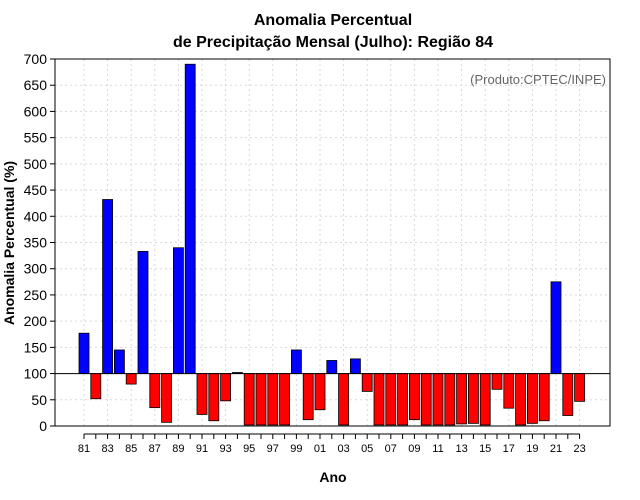 The image size is (640, 500). Describe the element at coordinates (36, 138) in the screenshot. I see `y-tick-label: 550` at that location.